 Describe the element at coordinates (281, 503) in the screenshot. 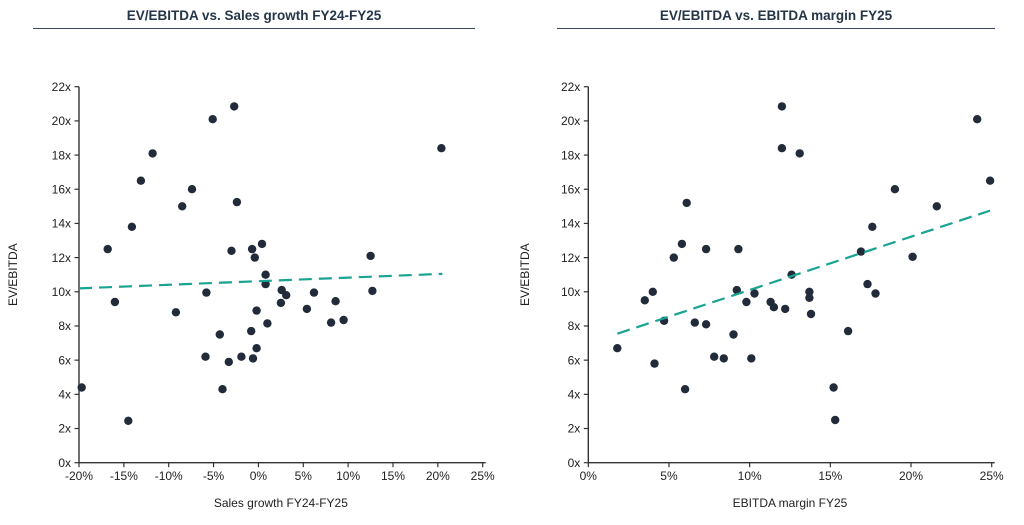

I see `x-axis-title: Sales growth FY24-FY25` at that location.